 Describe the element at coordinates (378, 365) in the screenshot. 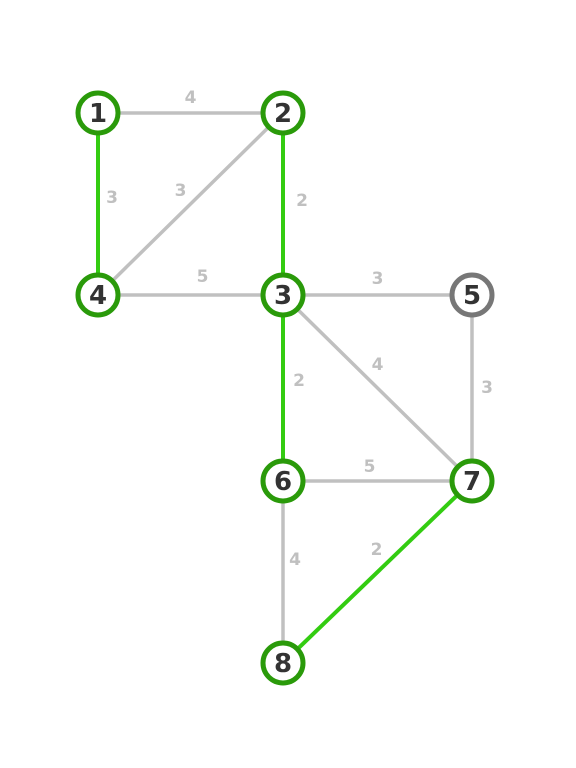

I see `edge-weight-3-7: 4` at that location.